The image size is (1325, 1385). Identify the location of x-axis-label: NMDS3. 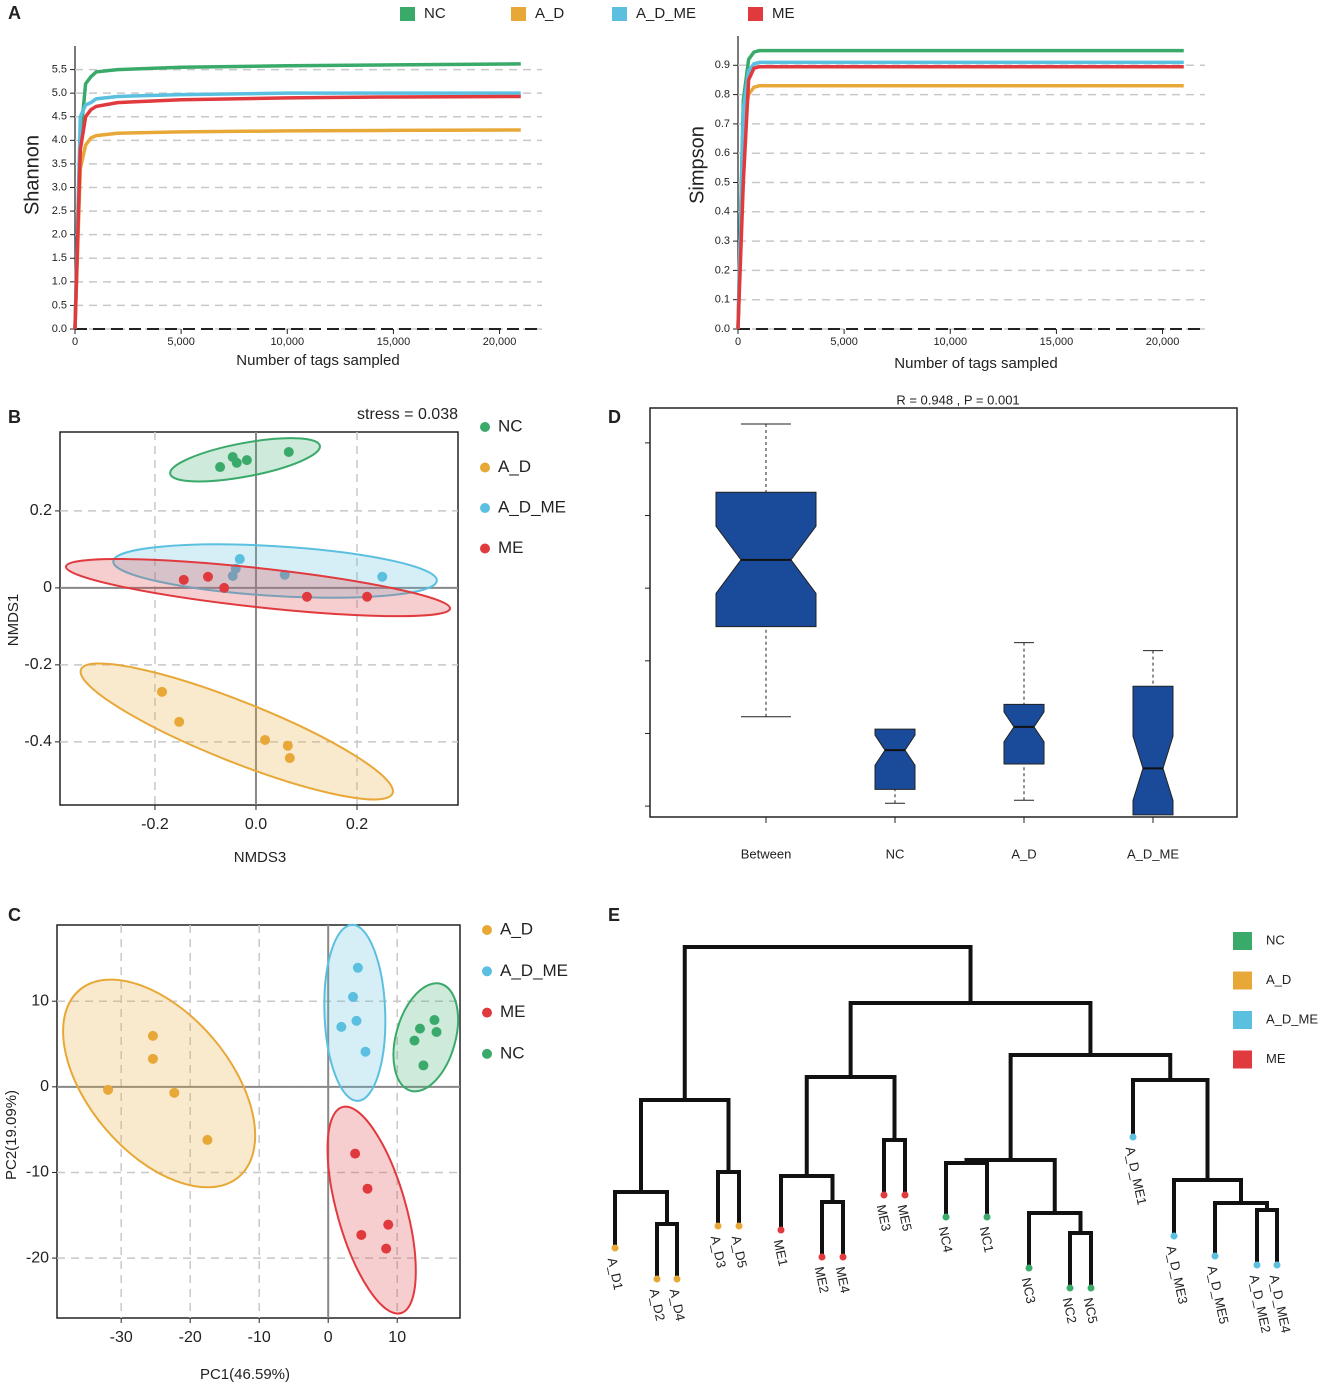
(260, 857).